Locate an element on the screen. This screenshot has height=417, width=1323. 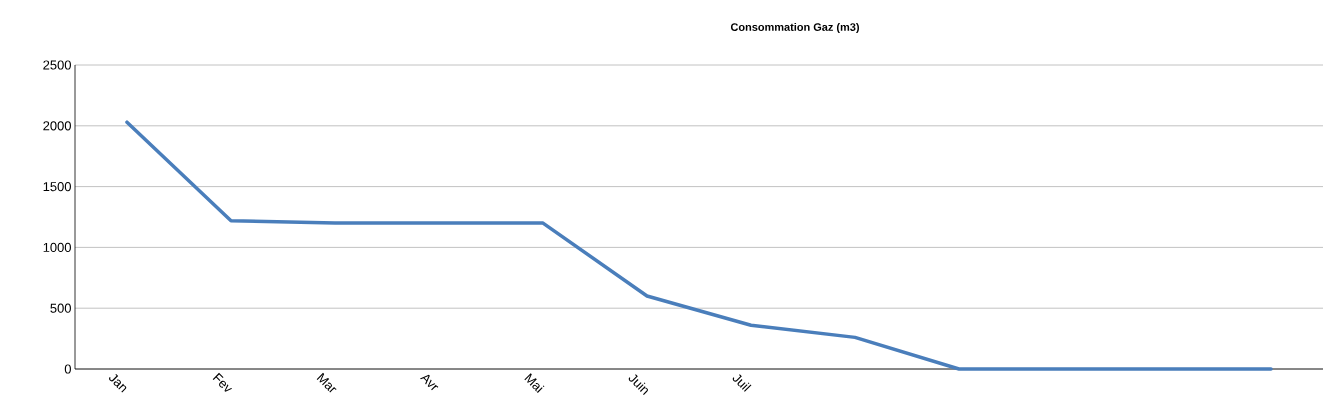
x-tick-label: Juin is located at coordinates (638, 384).